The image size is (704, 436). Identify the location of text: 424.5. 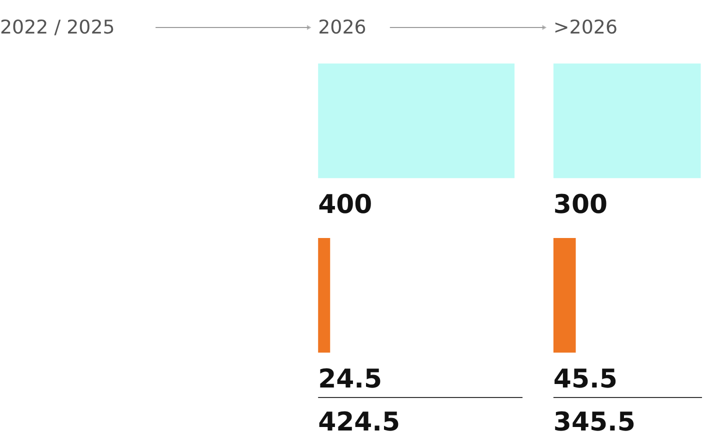
(359, 421).